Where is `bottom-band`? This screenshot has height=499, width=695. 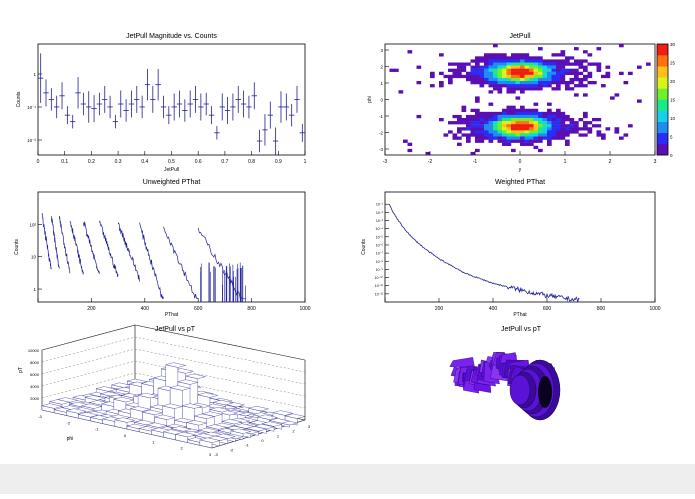
bottom-band is located at coordinates (347, 479).